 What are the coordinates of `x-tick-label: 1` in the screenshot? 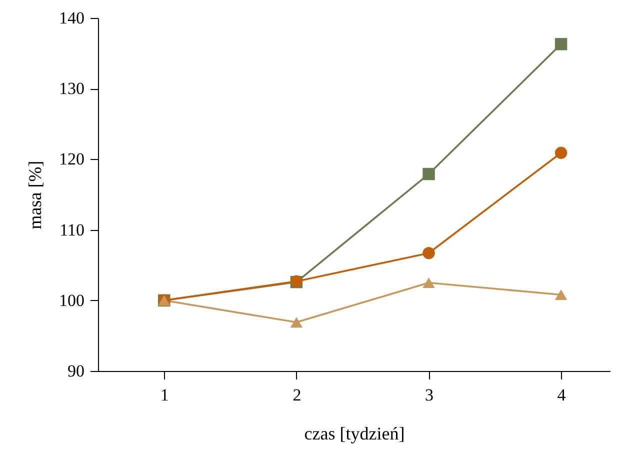 It's located at (164, 395).